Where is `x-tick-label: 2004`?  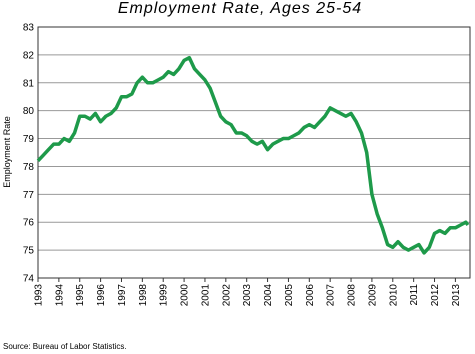 x-tick-label: 2004 is located at coordinates (268, 295).